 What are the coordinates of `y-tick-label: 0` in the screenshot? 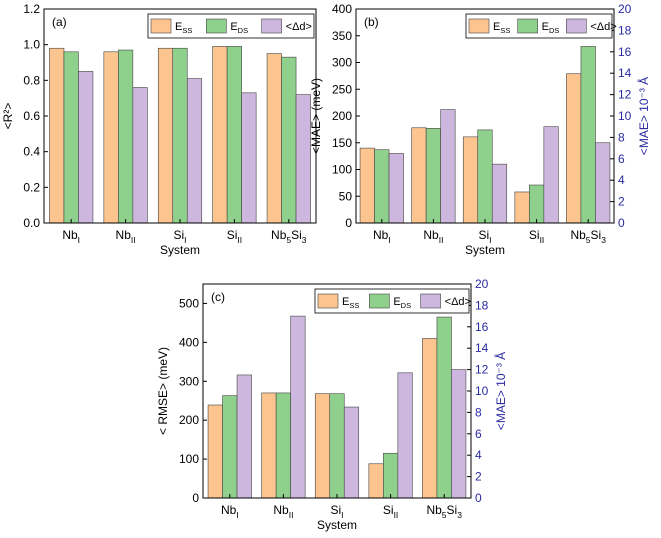 It's located at (348, 223).